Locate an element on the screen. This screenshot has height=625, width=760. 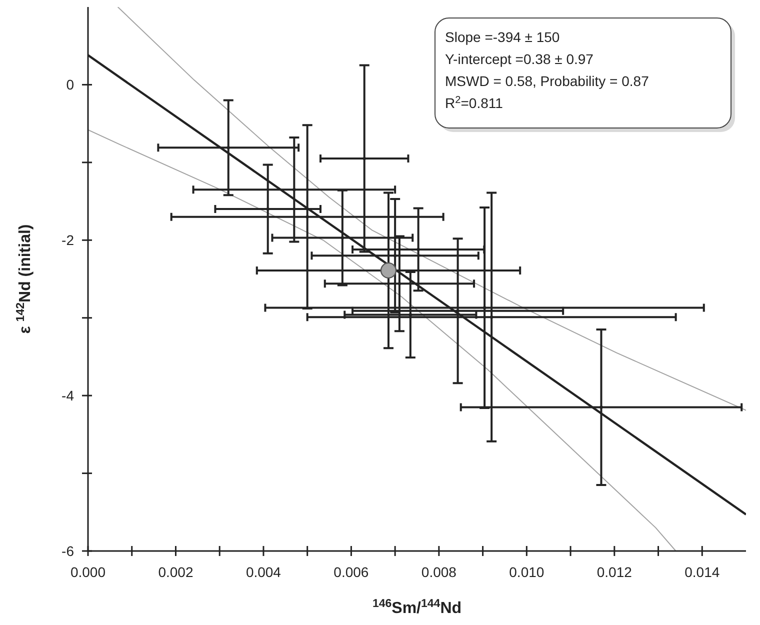
x-tick-label: 0.014 is located at coordinates (702, 572).